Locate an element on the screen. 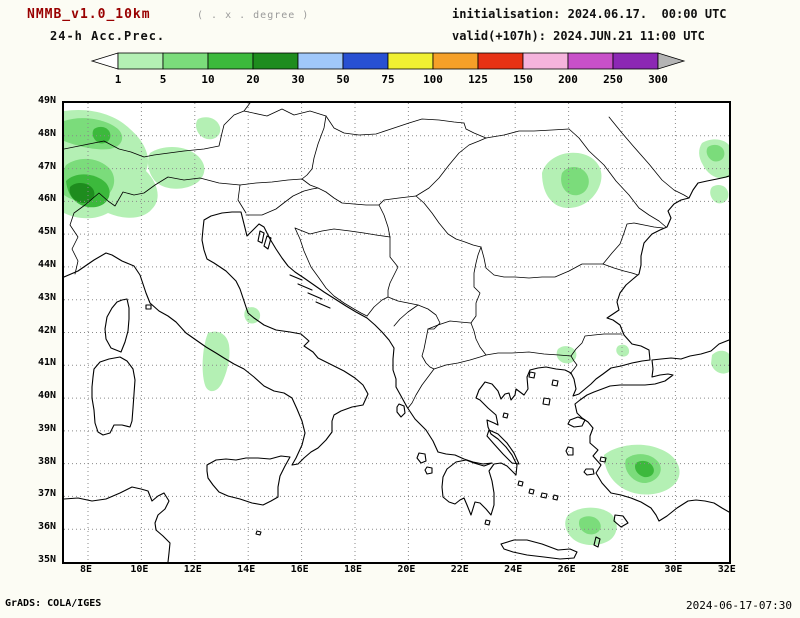 This screenshot has width=800, height=618. lat-tick-label: 40N is located at coordinates (46, 396).